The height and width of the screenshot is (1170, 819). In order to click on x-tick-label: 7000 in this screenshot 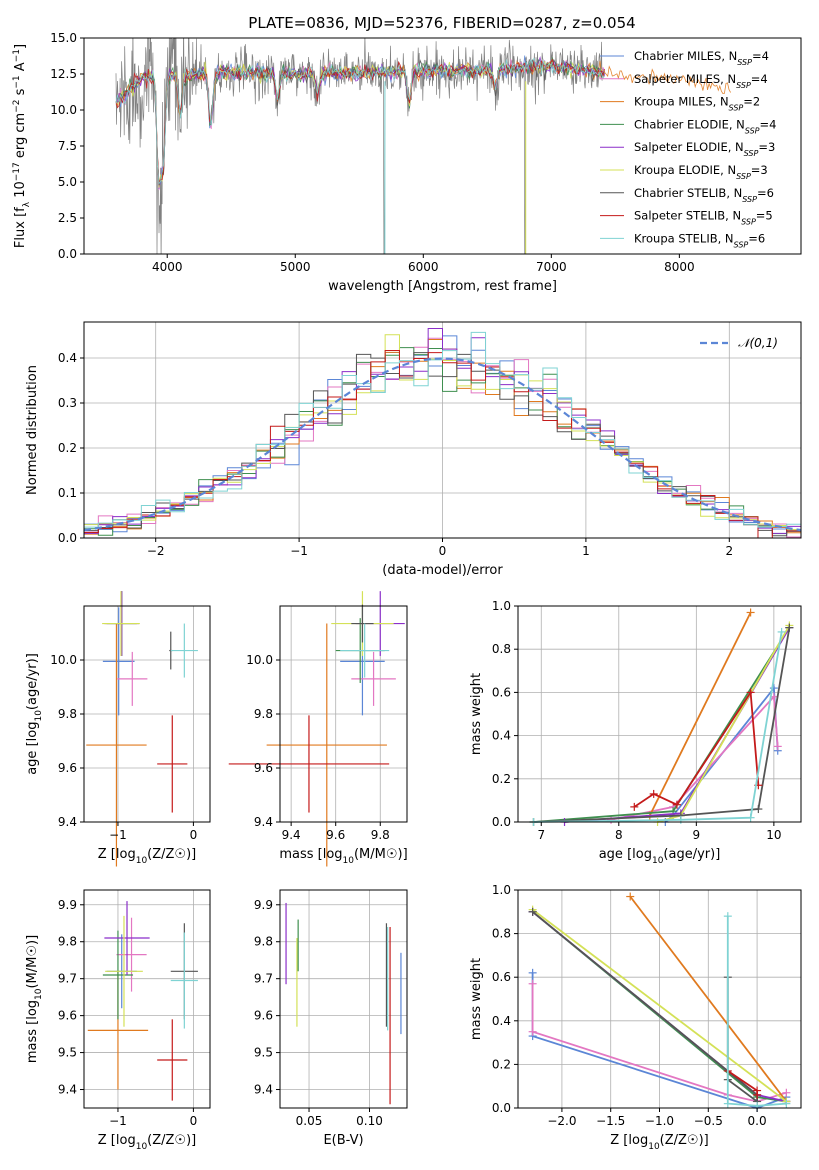, I will do `click(551, 267)`.